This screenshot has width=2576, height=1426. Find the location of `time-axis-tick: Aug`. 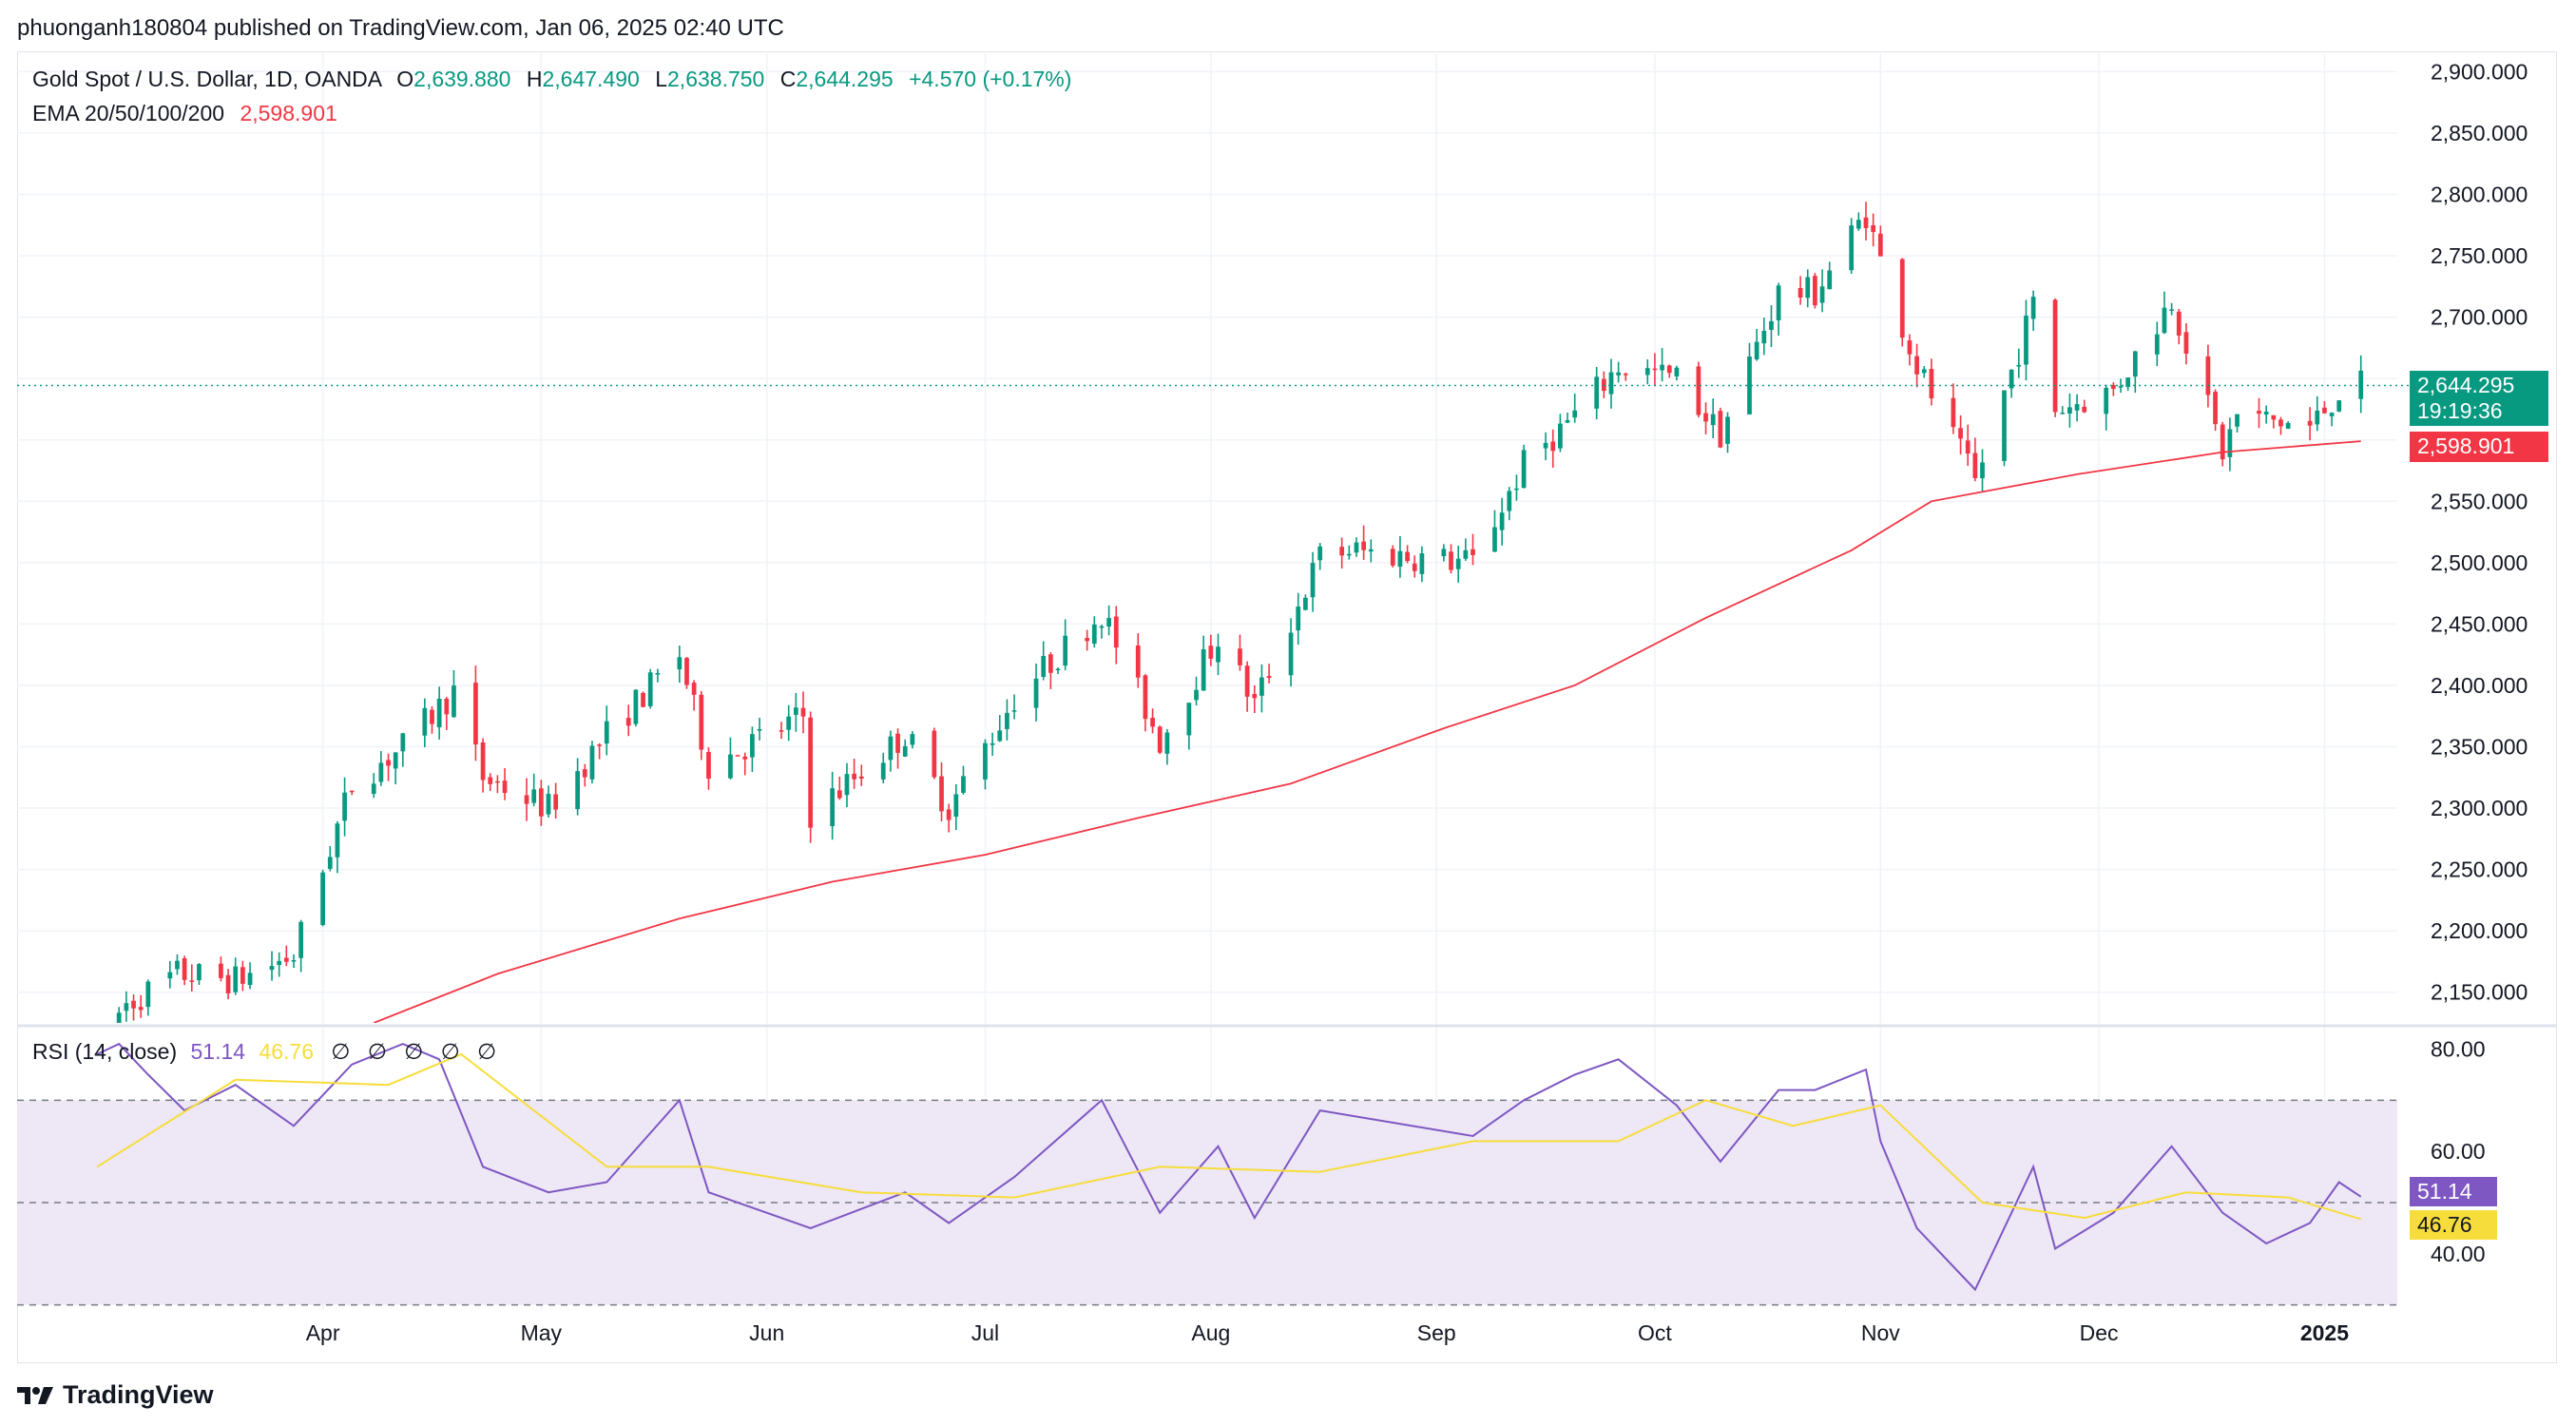

time-axis-tick: Aug is located at coordinates (1210, 1332).